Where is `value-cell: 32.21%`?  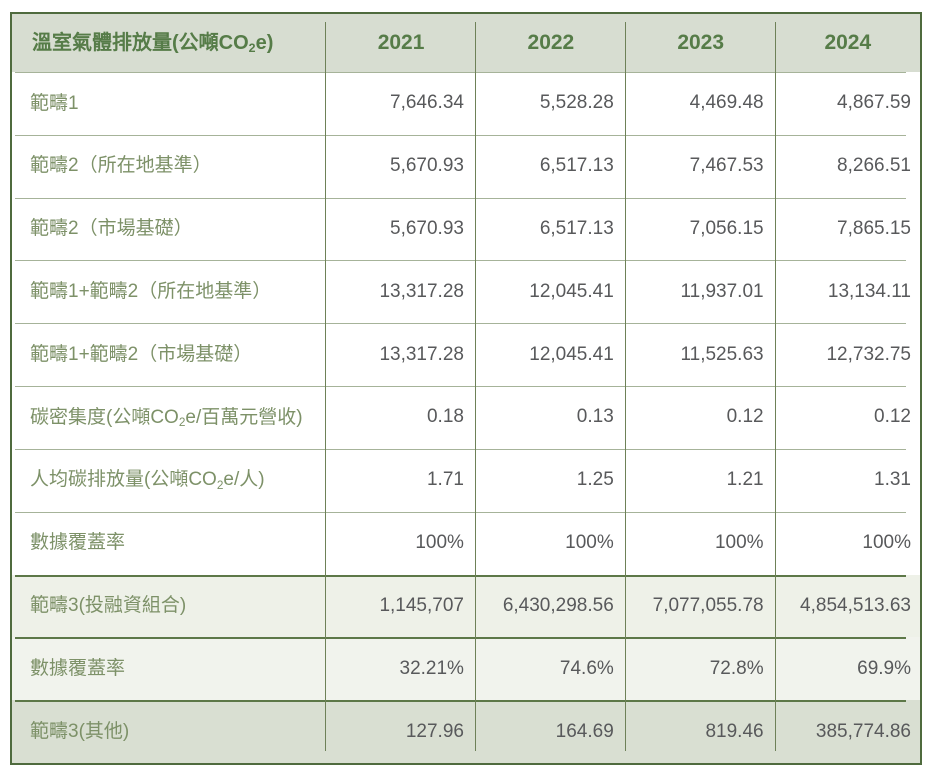 value-cell: 32.21% is located at coordinates (401, 668).